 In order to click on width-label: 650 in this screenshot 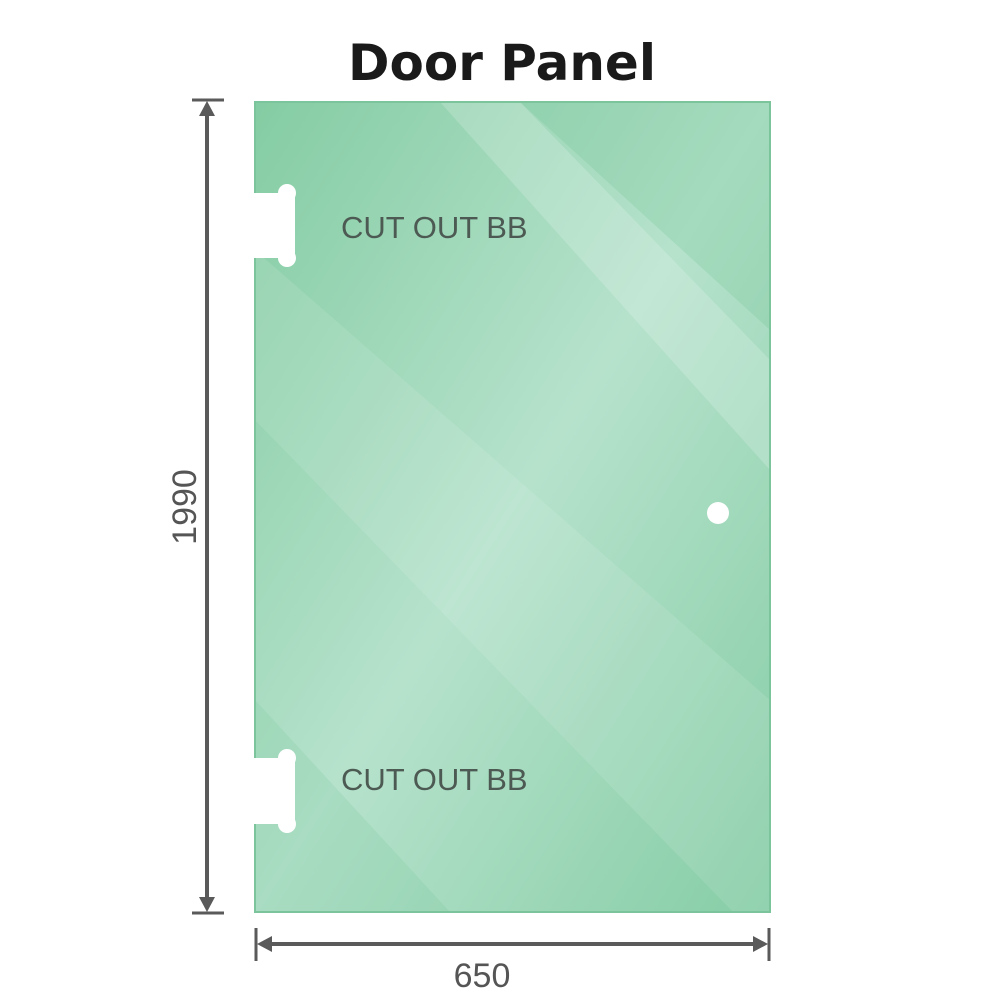, I will do `click(482, 976)`.